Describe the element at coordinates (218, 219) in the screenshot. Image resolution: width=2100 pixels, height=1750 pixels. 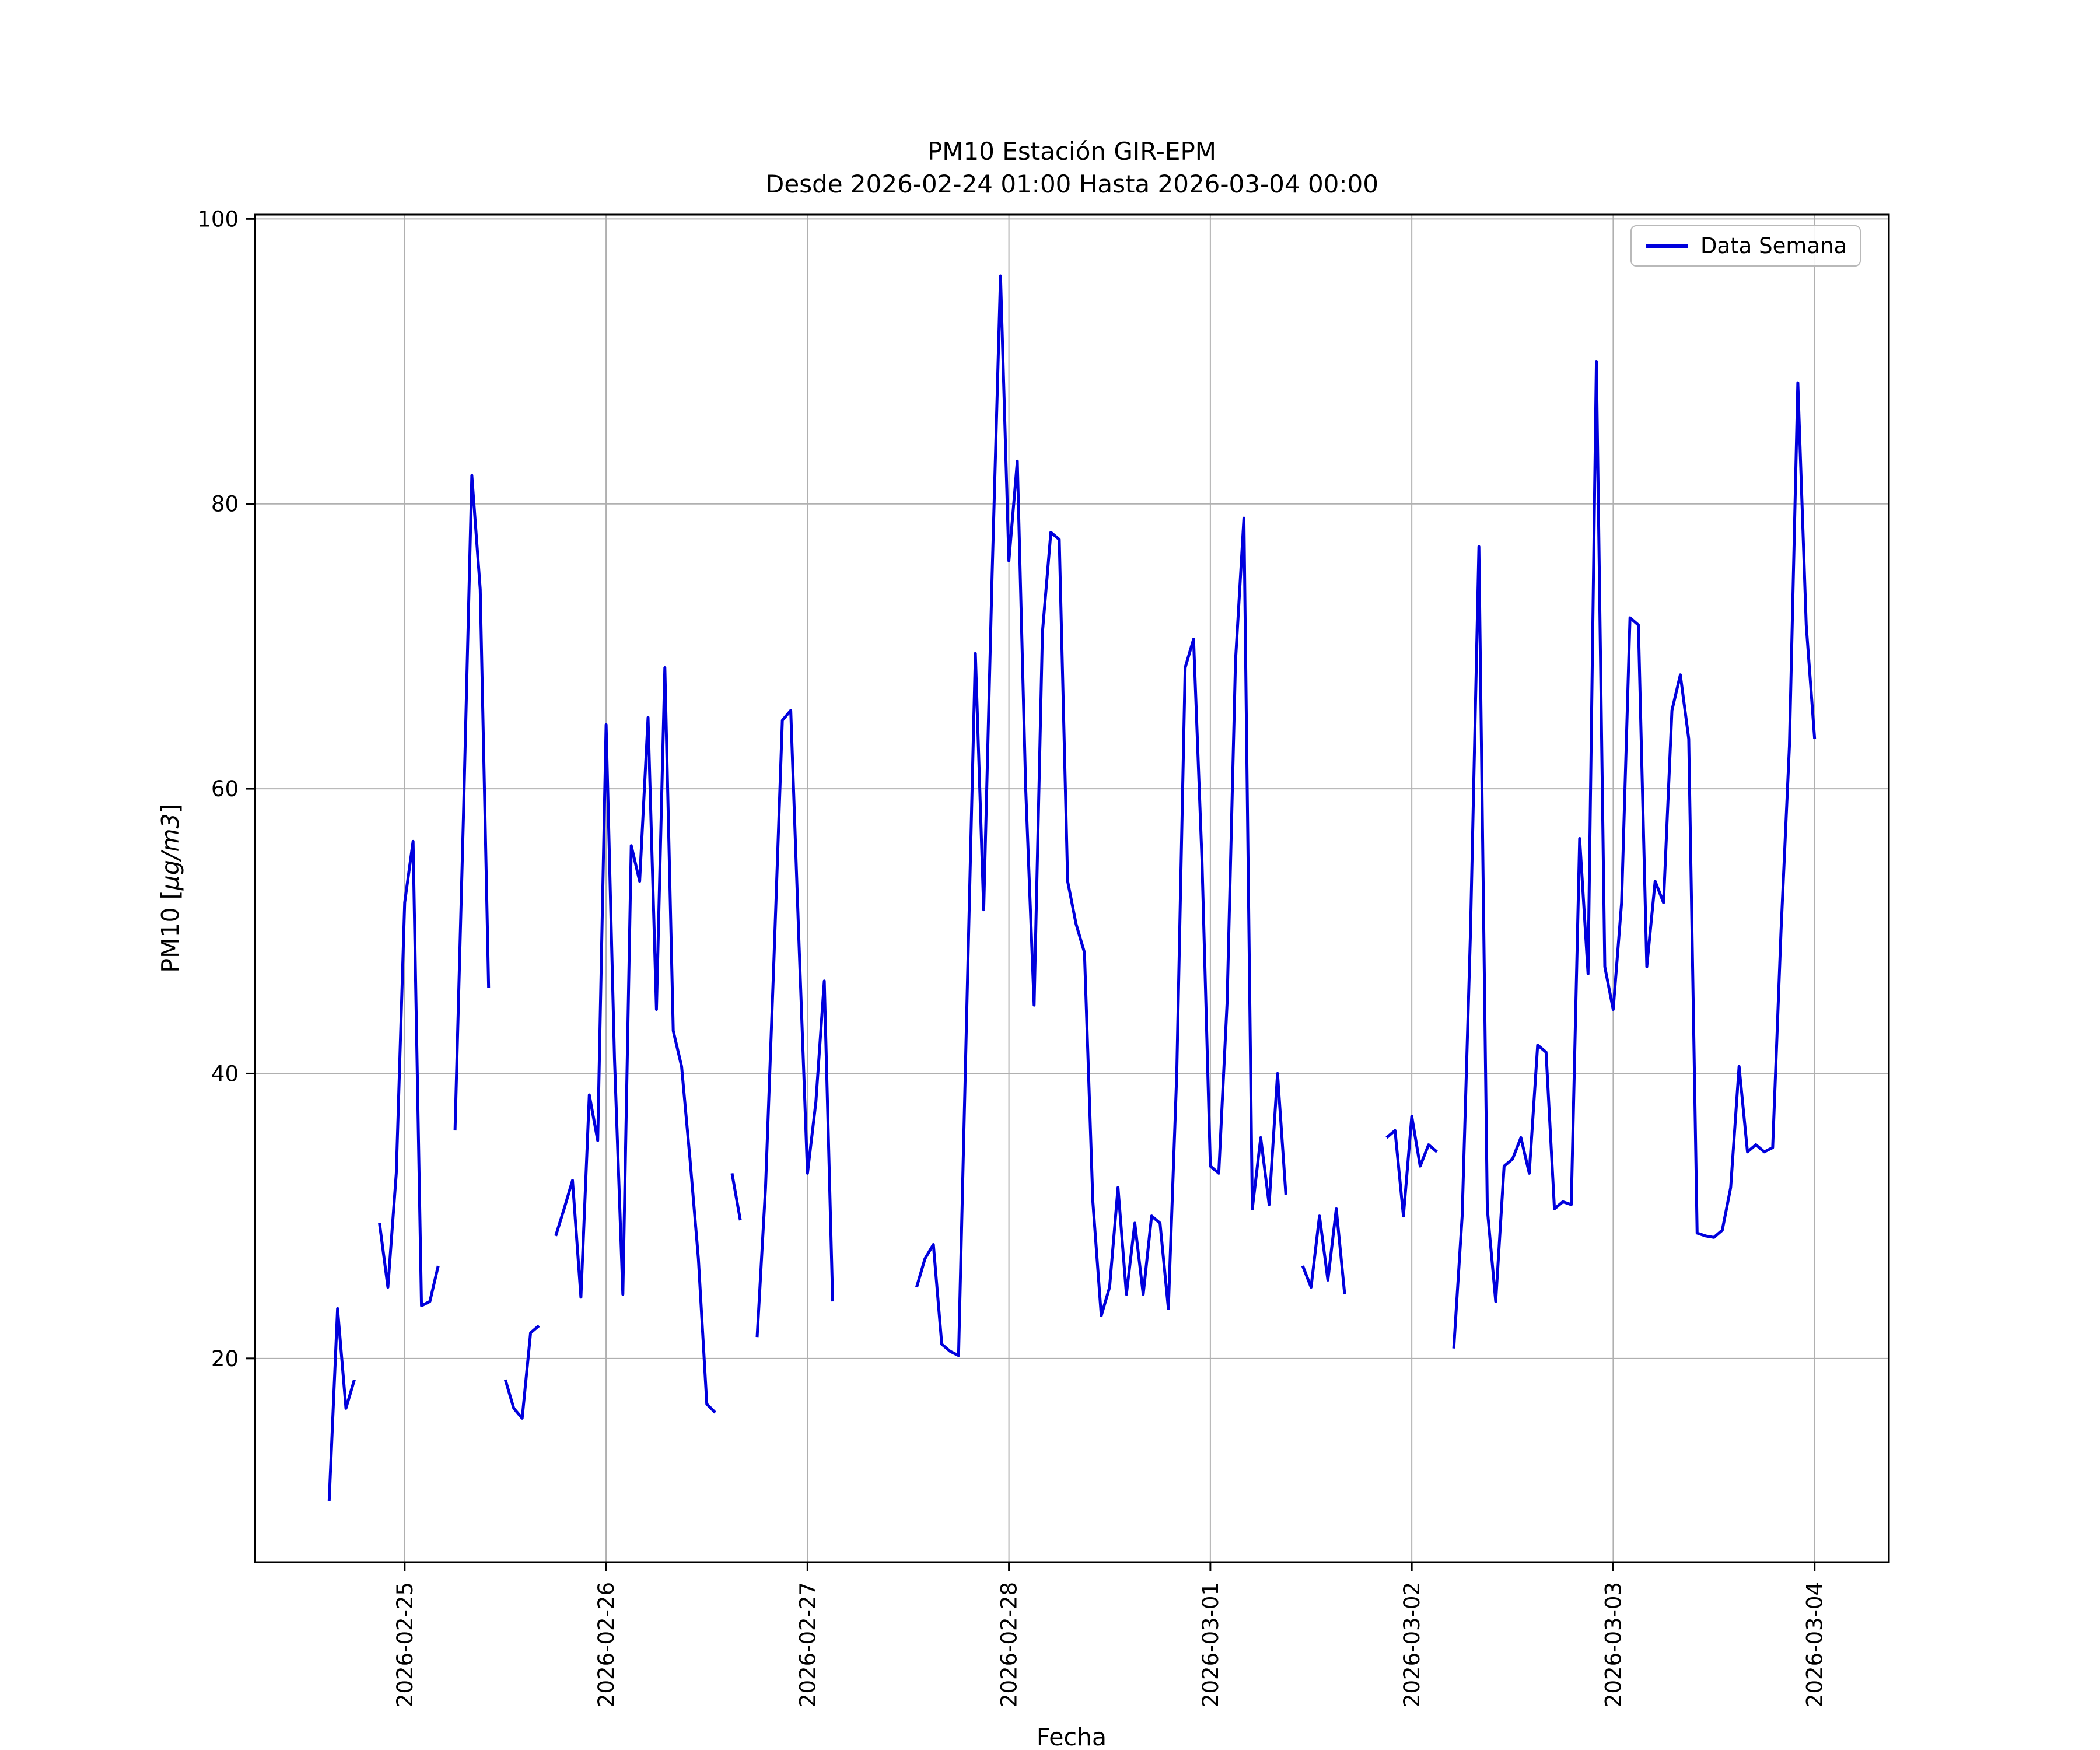
I see `y-tick-label: 100` at that location.